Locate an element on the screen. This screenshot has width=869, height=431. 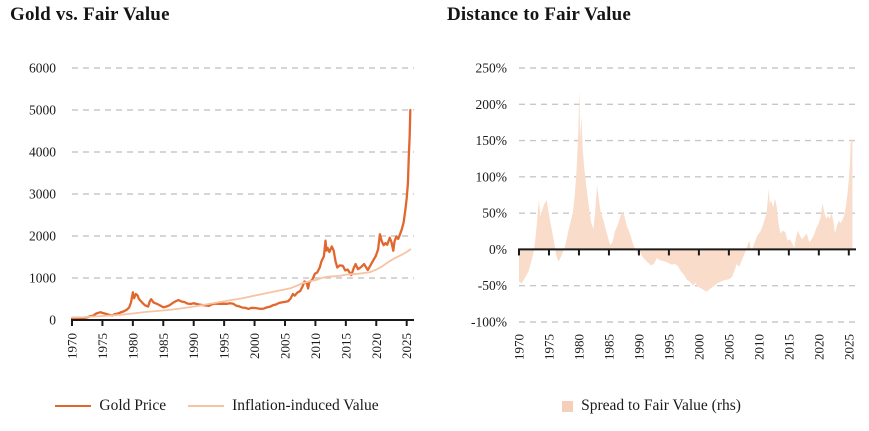
svg-text: 4000 is located at coordinates (42, 152).